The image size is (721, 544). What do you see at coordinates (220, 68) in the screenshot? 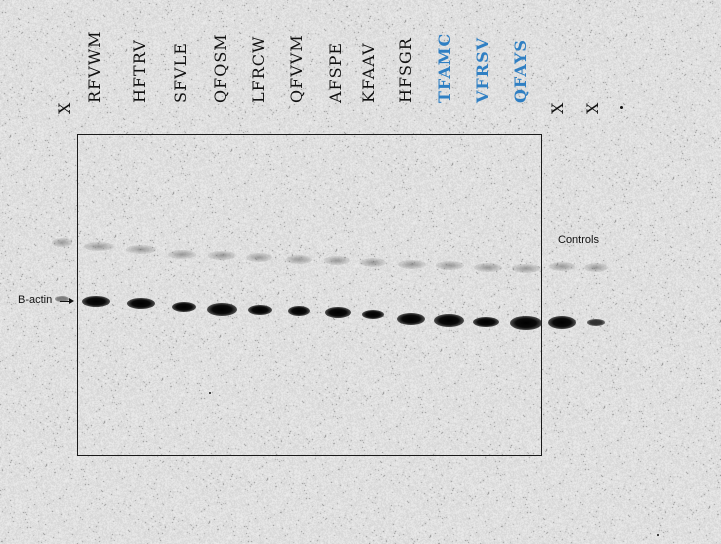
I see `lane-label-4: QFQSM` at bounding box center [220, 68].